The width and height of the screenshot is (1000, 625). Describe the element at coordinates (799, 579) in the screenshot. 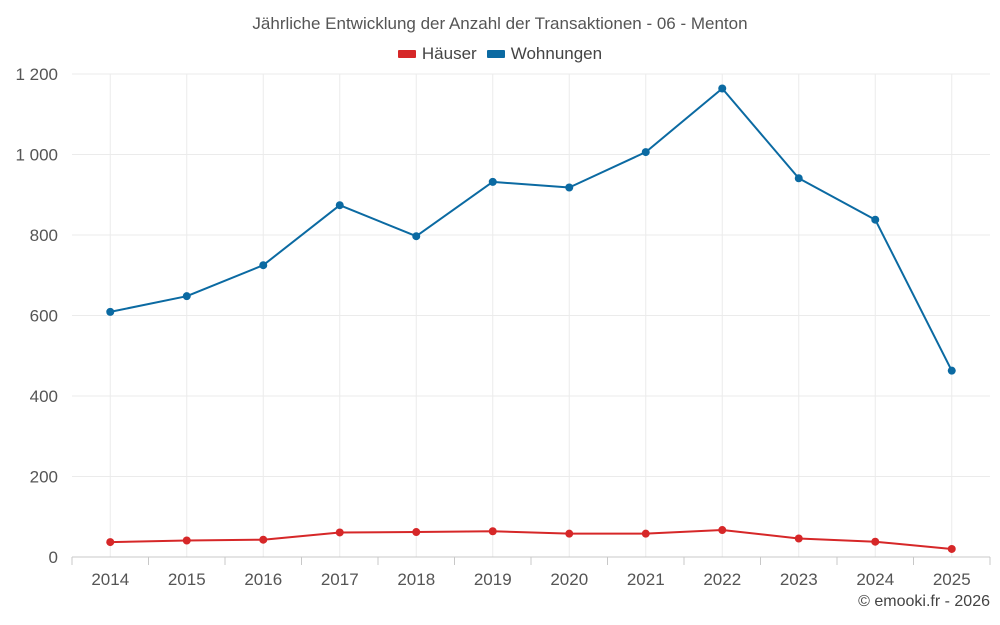

I see `x-tick-label: 2023` at that location.